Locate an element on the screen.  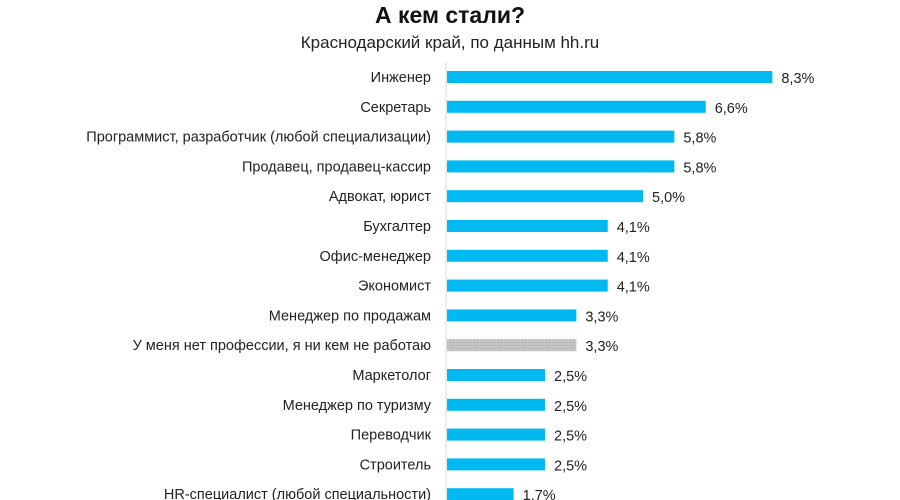
chart-title: А кем стали? is located at coordinates (450, 15).